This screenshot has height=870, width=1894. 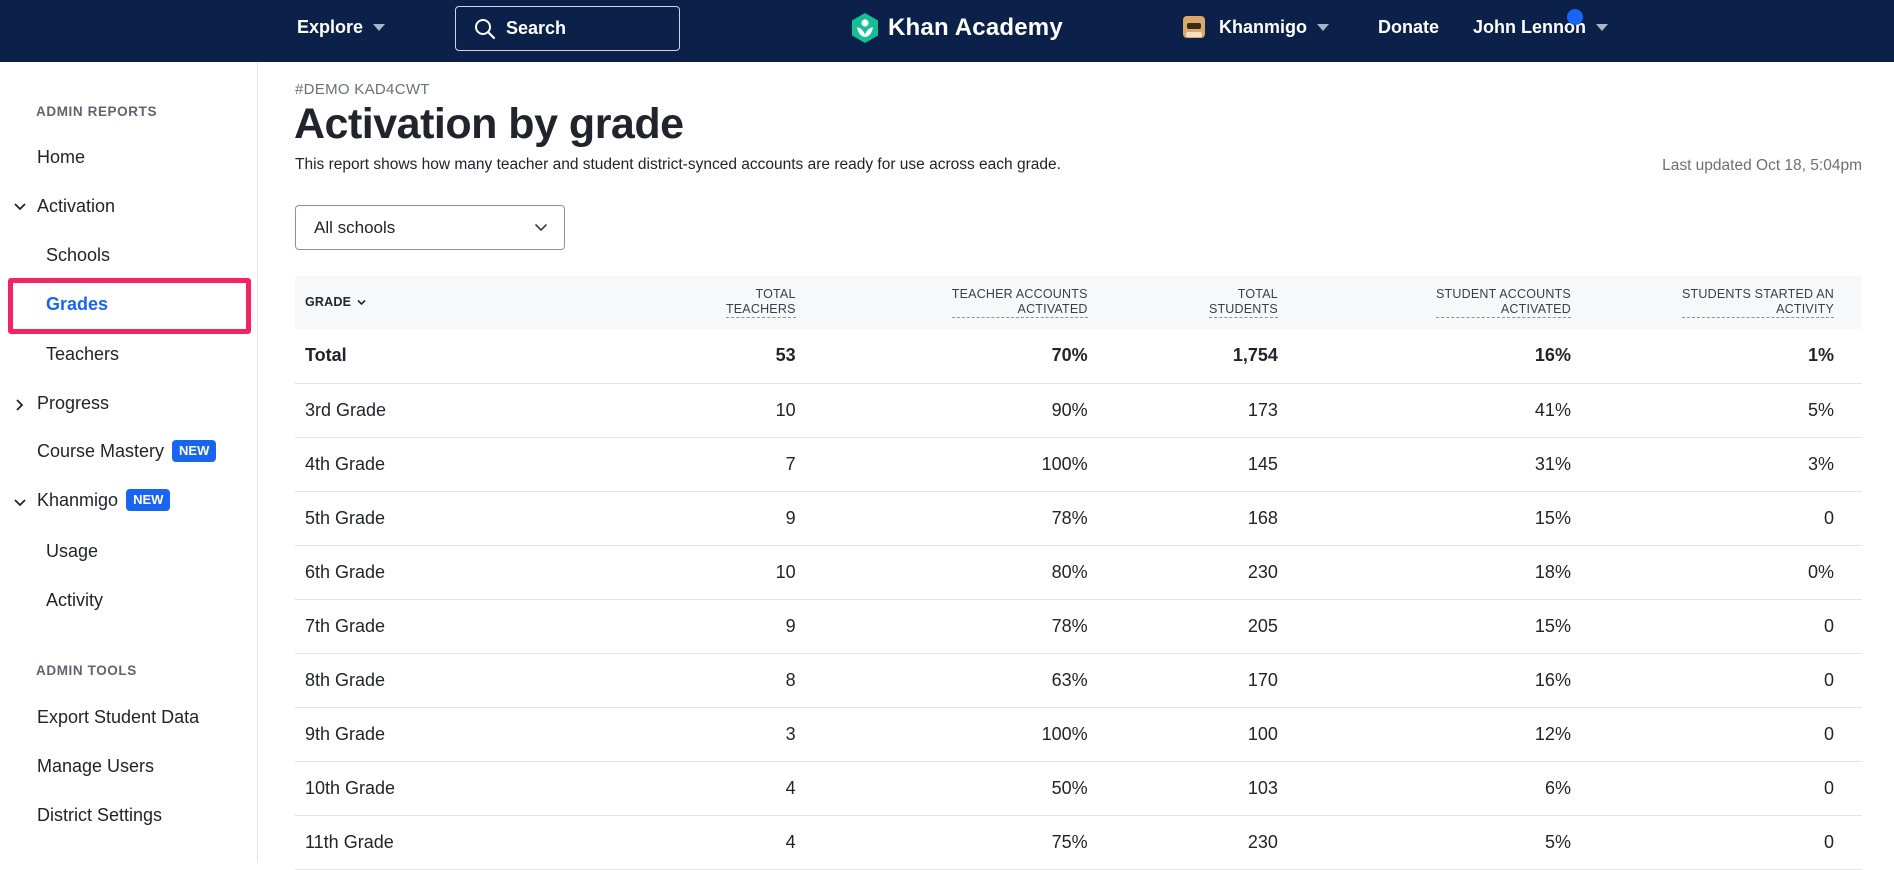 What do you see at coordinates (1078, 356) in the screenshot?
I see `table-row-total: Total 53 70% 1,754 16% 1%` at bounding box center [1078, 356].